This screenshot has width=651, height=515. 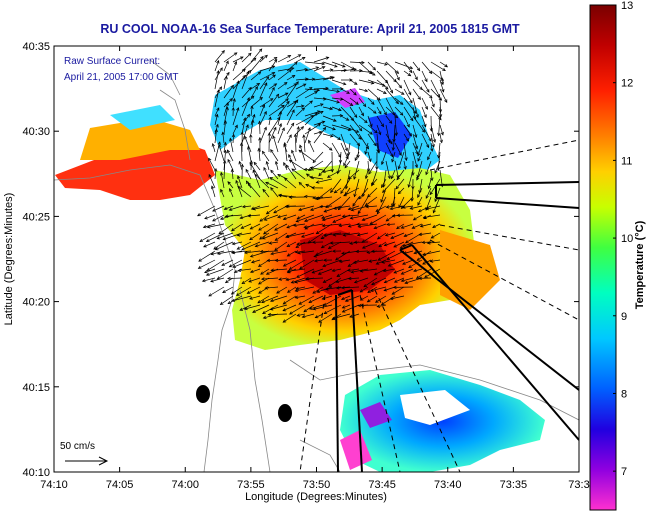 What do you see at coordinates (285, 413) in the screenshot?
I see `station-marker` at bounding box center [285, 413].